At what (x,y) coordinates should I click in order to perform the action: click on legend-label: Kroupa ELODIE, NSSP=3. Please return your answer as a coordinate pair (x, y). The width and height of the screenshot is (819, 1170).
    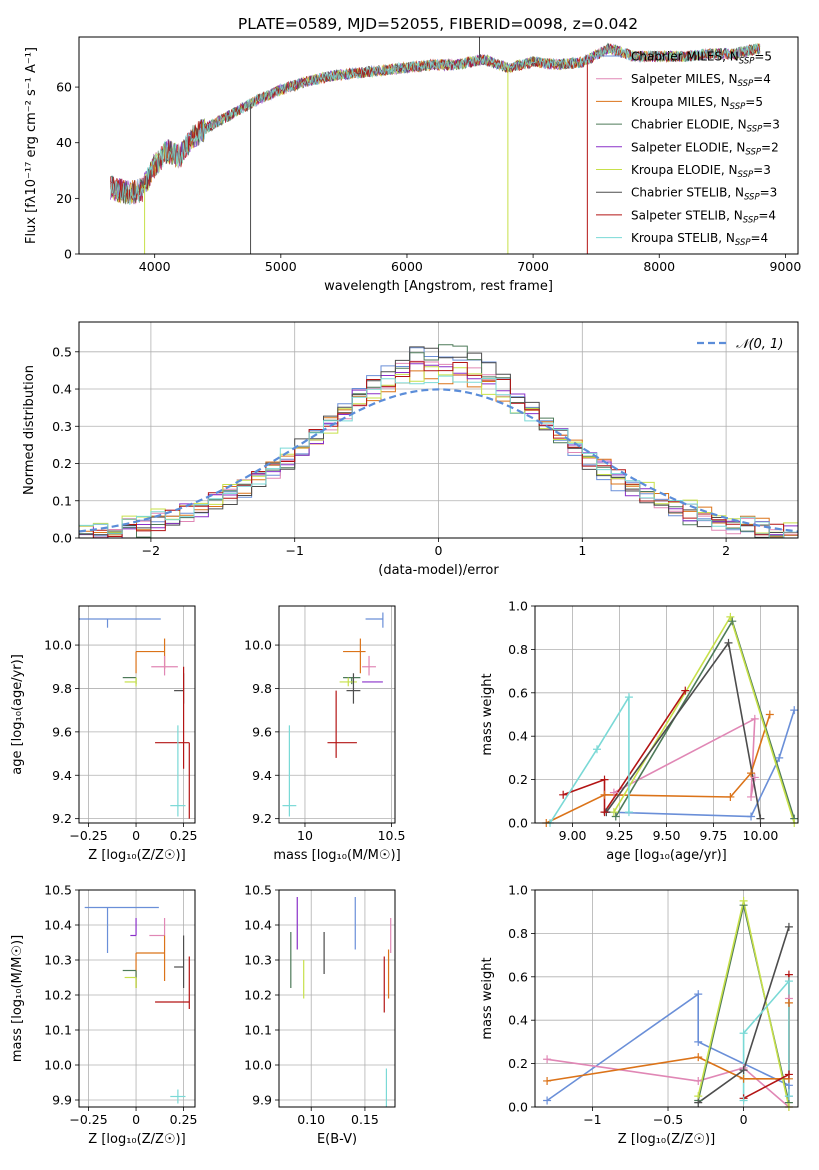
    Looking at the image, I should click on (701, 171).